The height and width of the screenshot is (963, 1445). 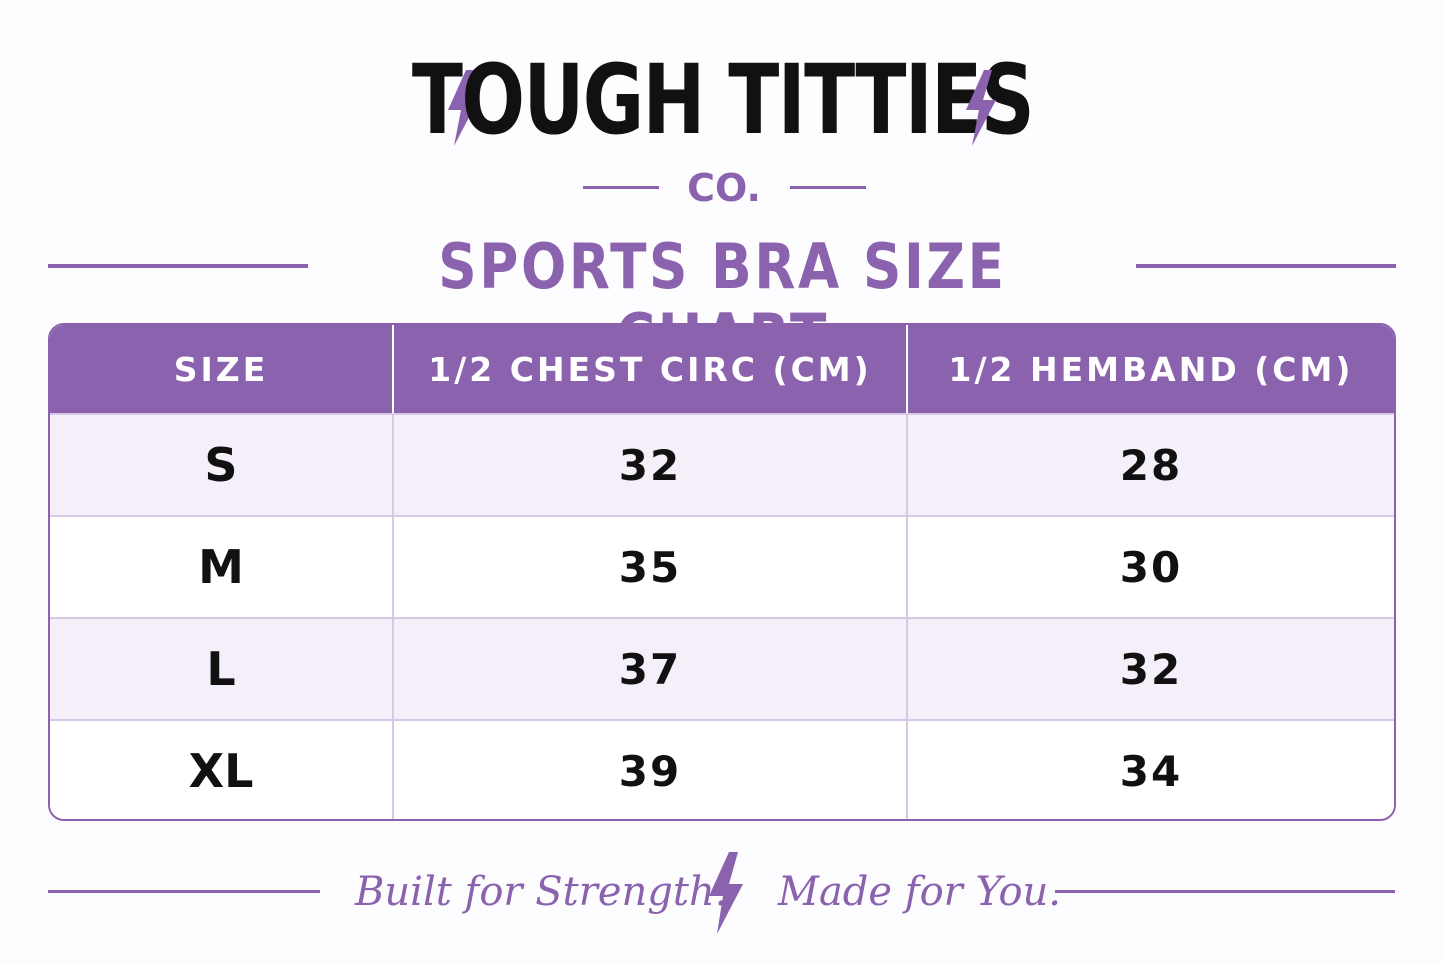 I want to click on chest-cell: 39, so click(x=649, y=770).